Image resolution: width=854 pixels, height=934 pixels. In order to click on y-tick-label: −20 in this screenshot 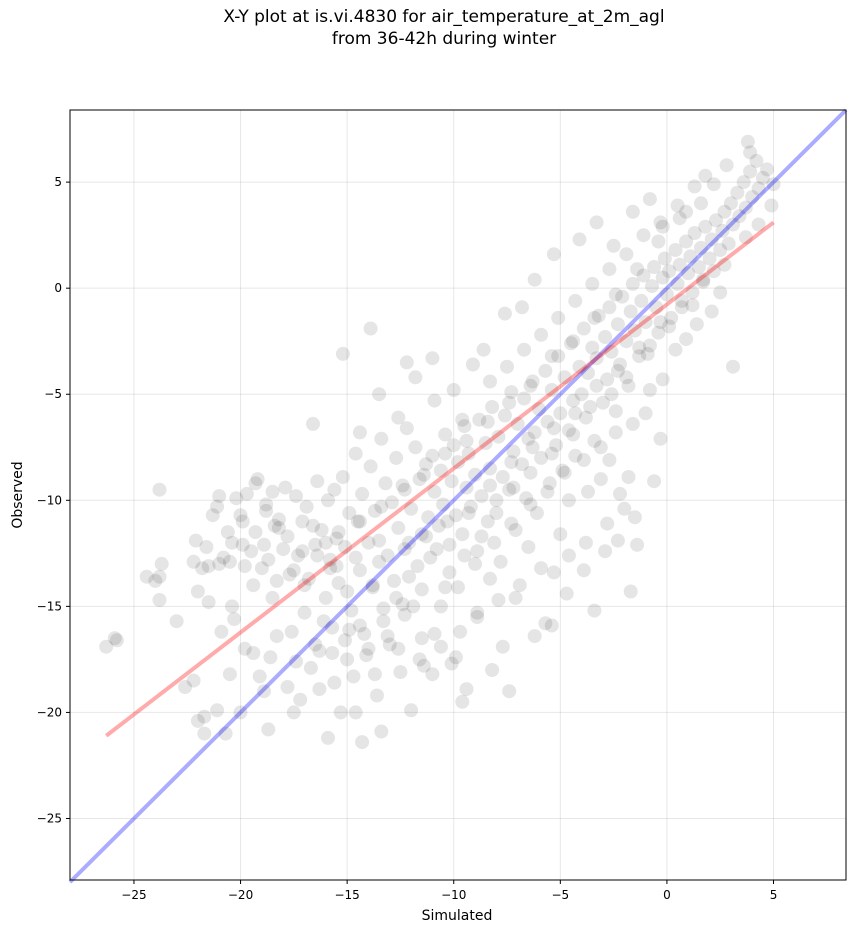, I will do `click(49, 712)`.